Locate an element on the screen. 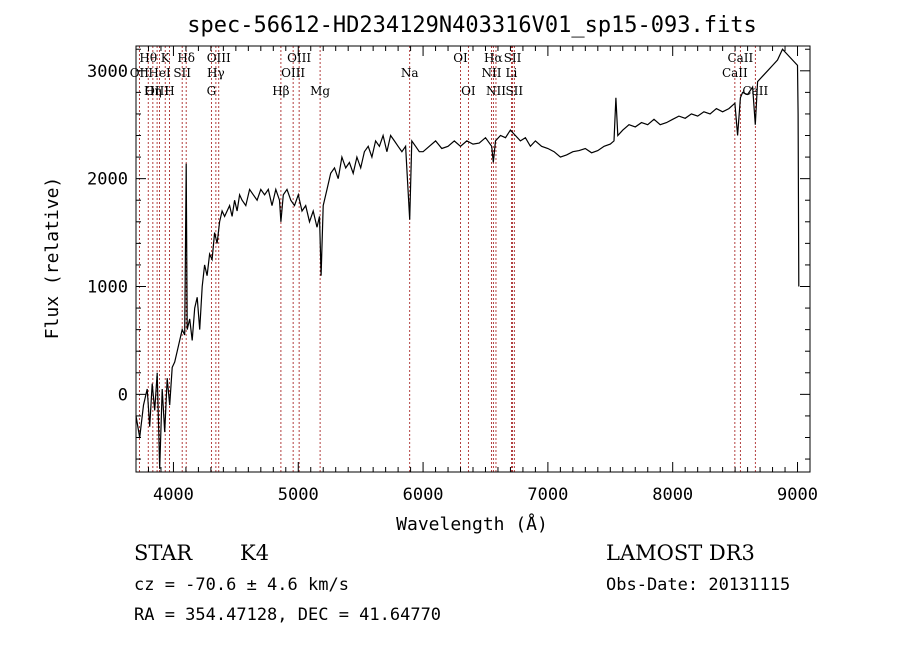  x-tick-label: 6000 is located at coordinates (423, 495).